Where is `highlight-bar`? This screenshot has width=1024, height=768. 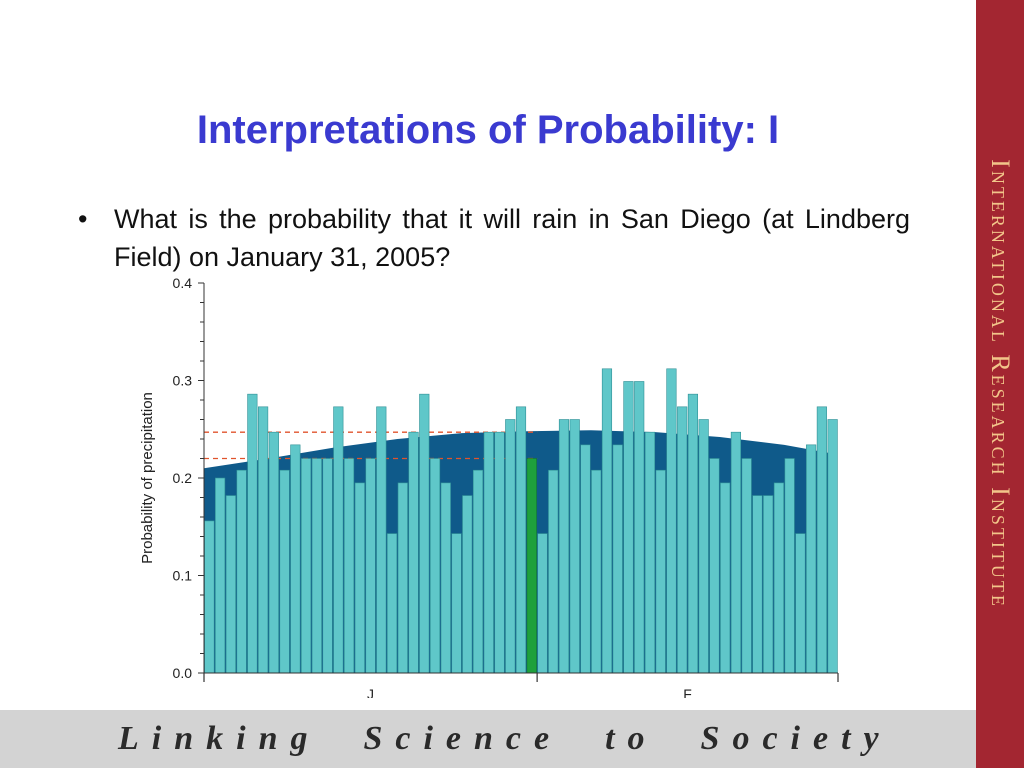
highlight-bar is located at coordinates (531, 566).